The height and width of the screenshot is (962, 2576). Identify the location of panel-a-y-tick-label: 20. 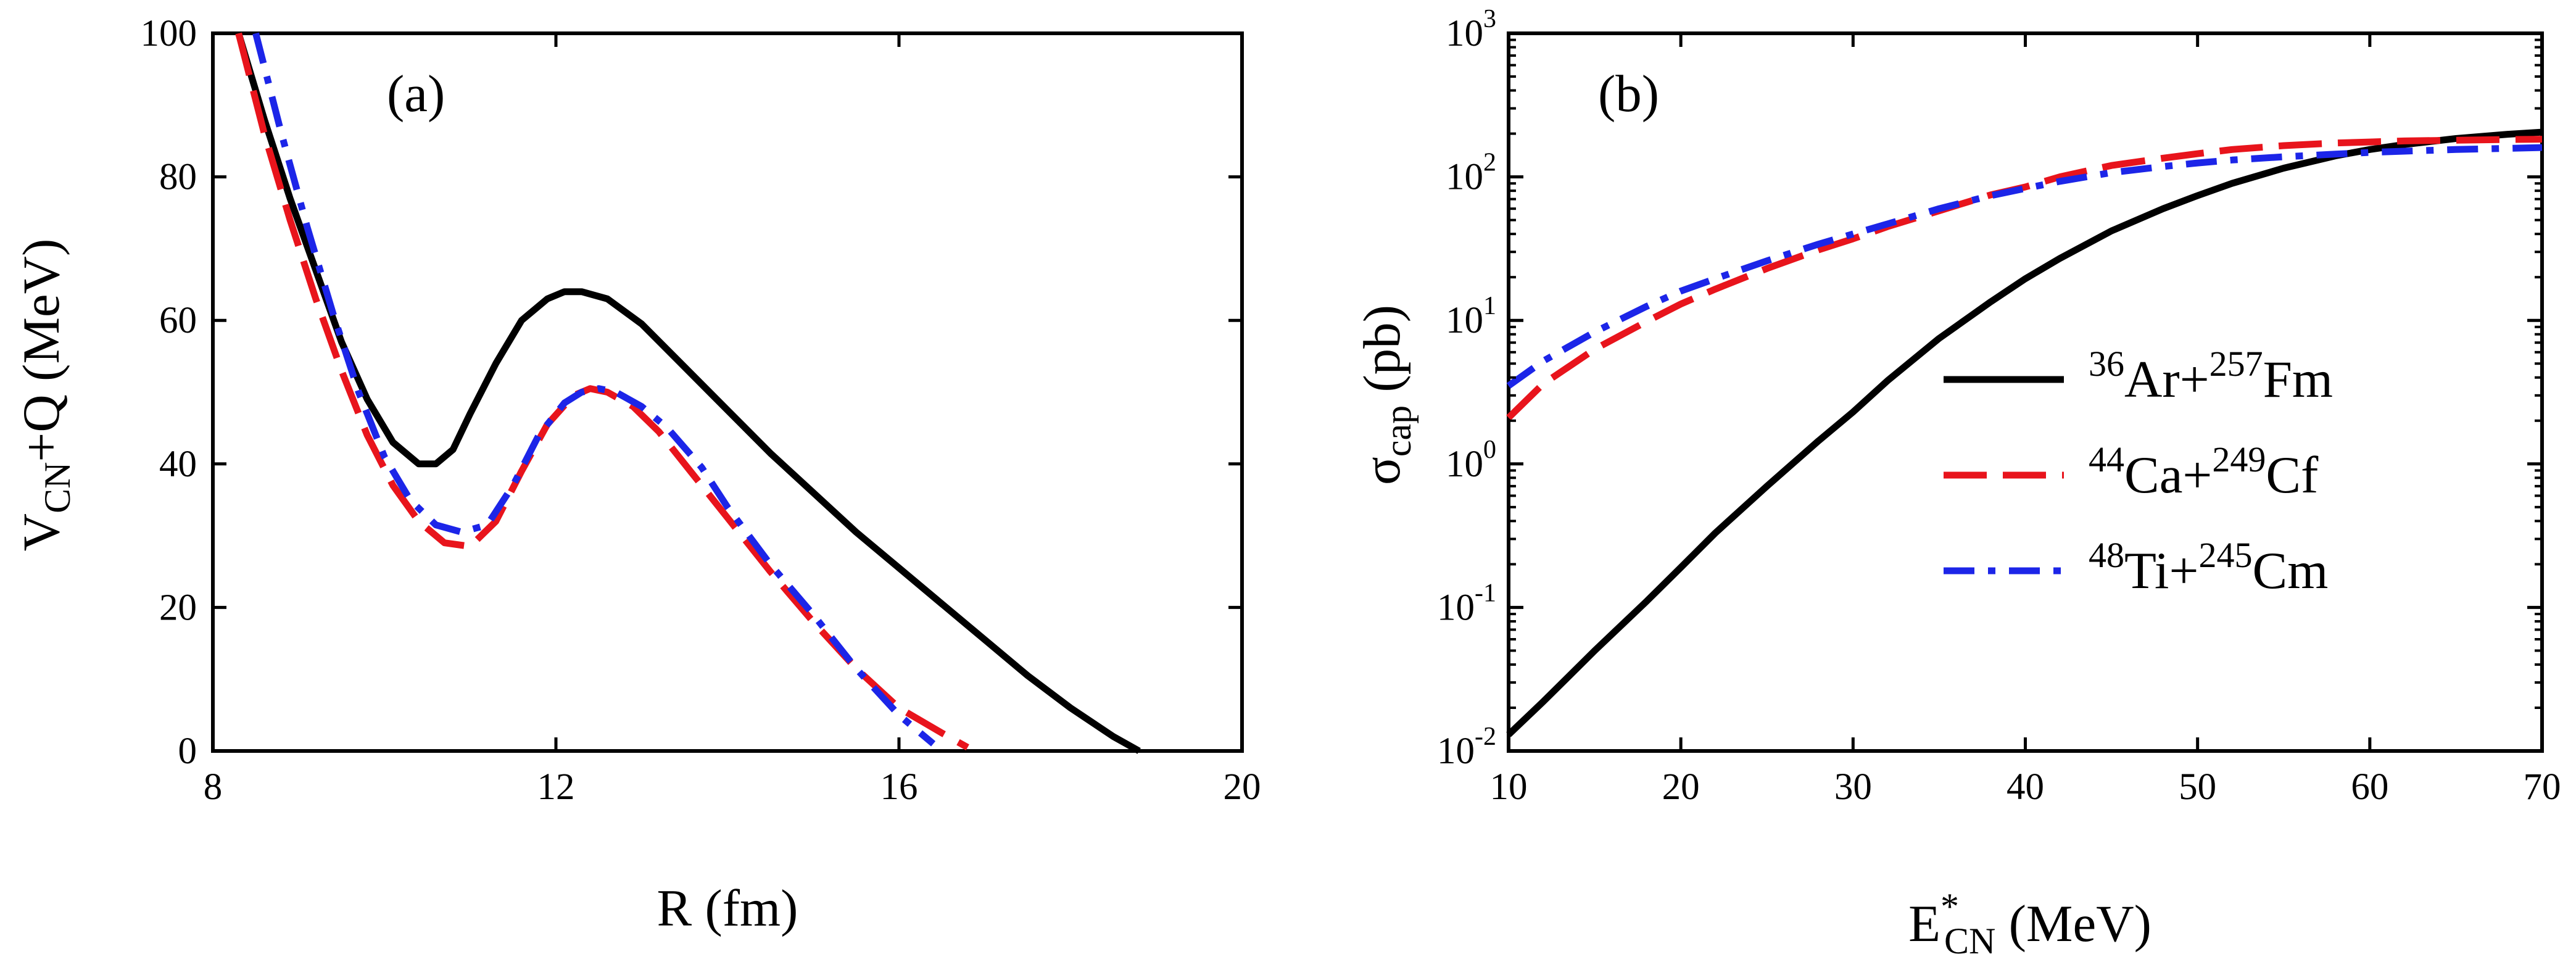
(178, 607).